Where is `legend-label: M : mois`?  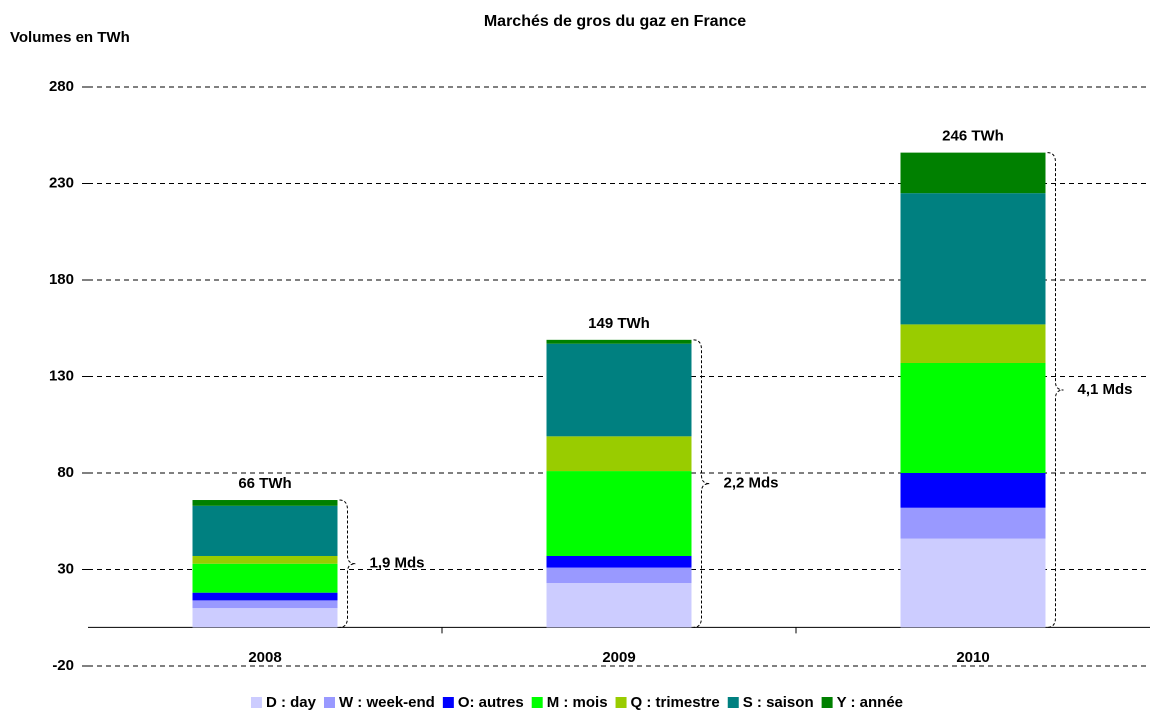
legend-label: M : mois is located at coordinates (577, 702).